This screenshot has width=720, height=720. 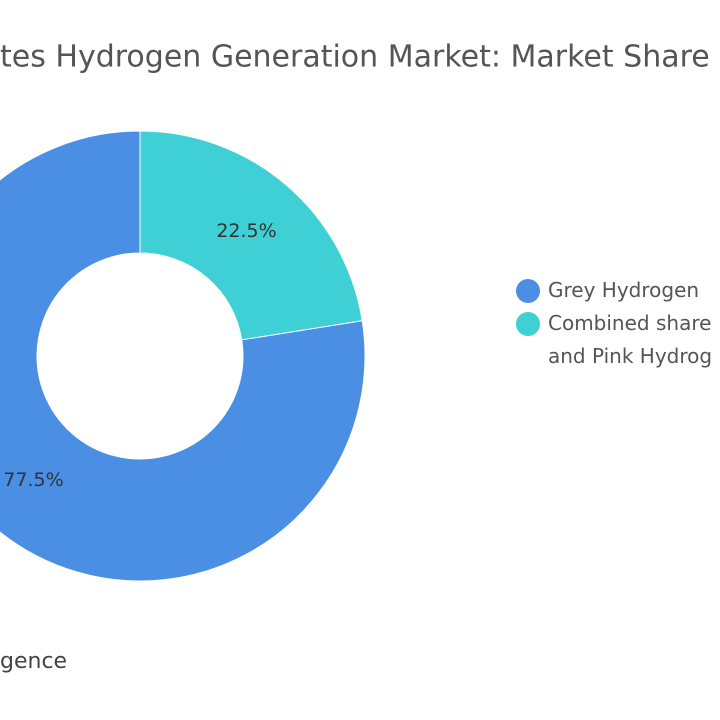 I want to click on source: gence, so click(x=33, y=661).